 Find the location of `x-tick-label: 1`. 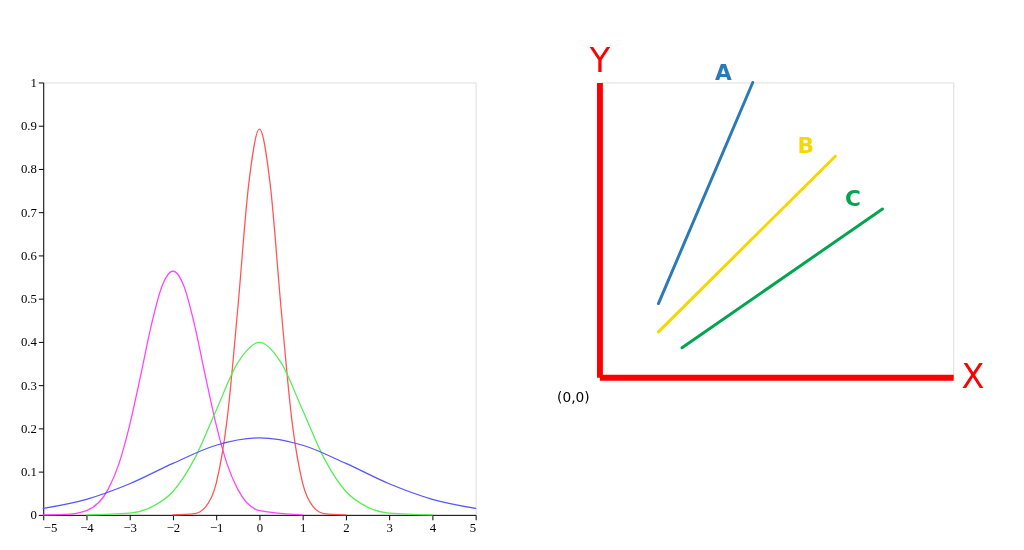

x-tick-label: 1 is located at coordinates (303, 528).